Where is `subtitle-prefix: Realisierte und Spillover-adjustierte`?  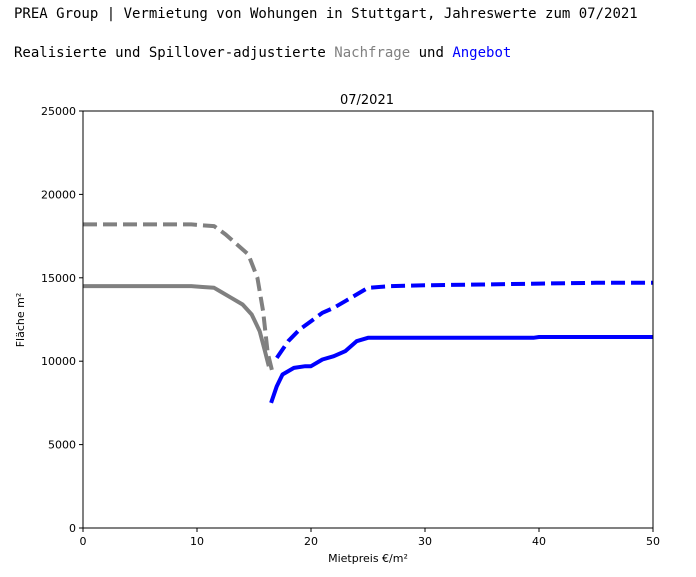 subtitle-prefix: Realisierte und Spillover-adjustierte is located at coordinates (174, 53).